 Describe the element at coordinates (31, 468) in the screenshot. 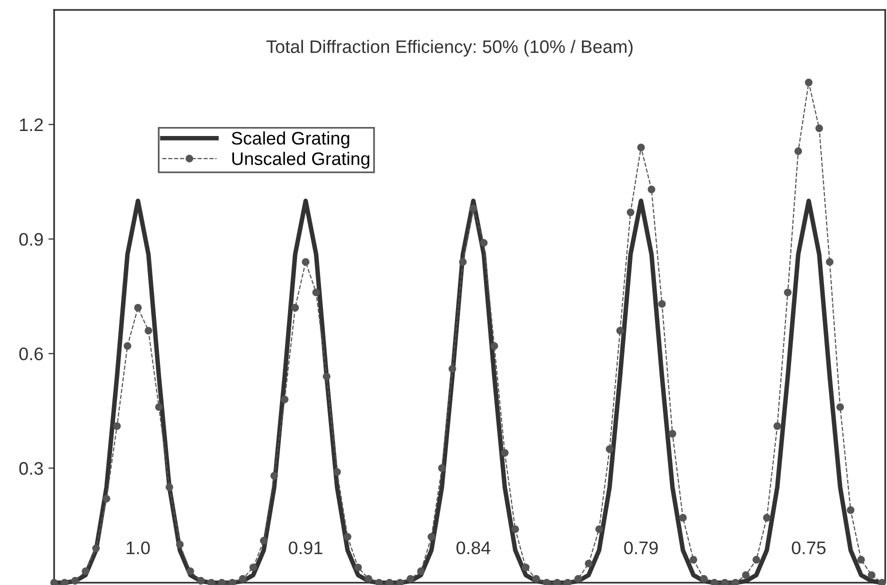

I see `y-tick-label: 0.3` at that location.